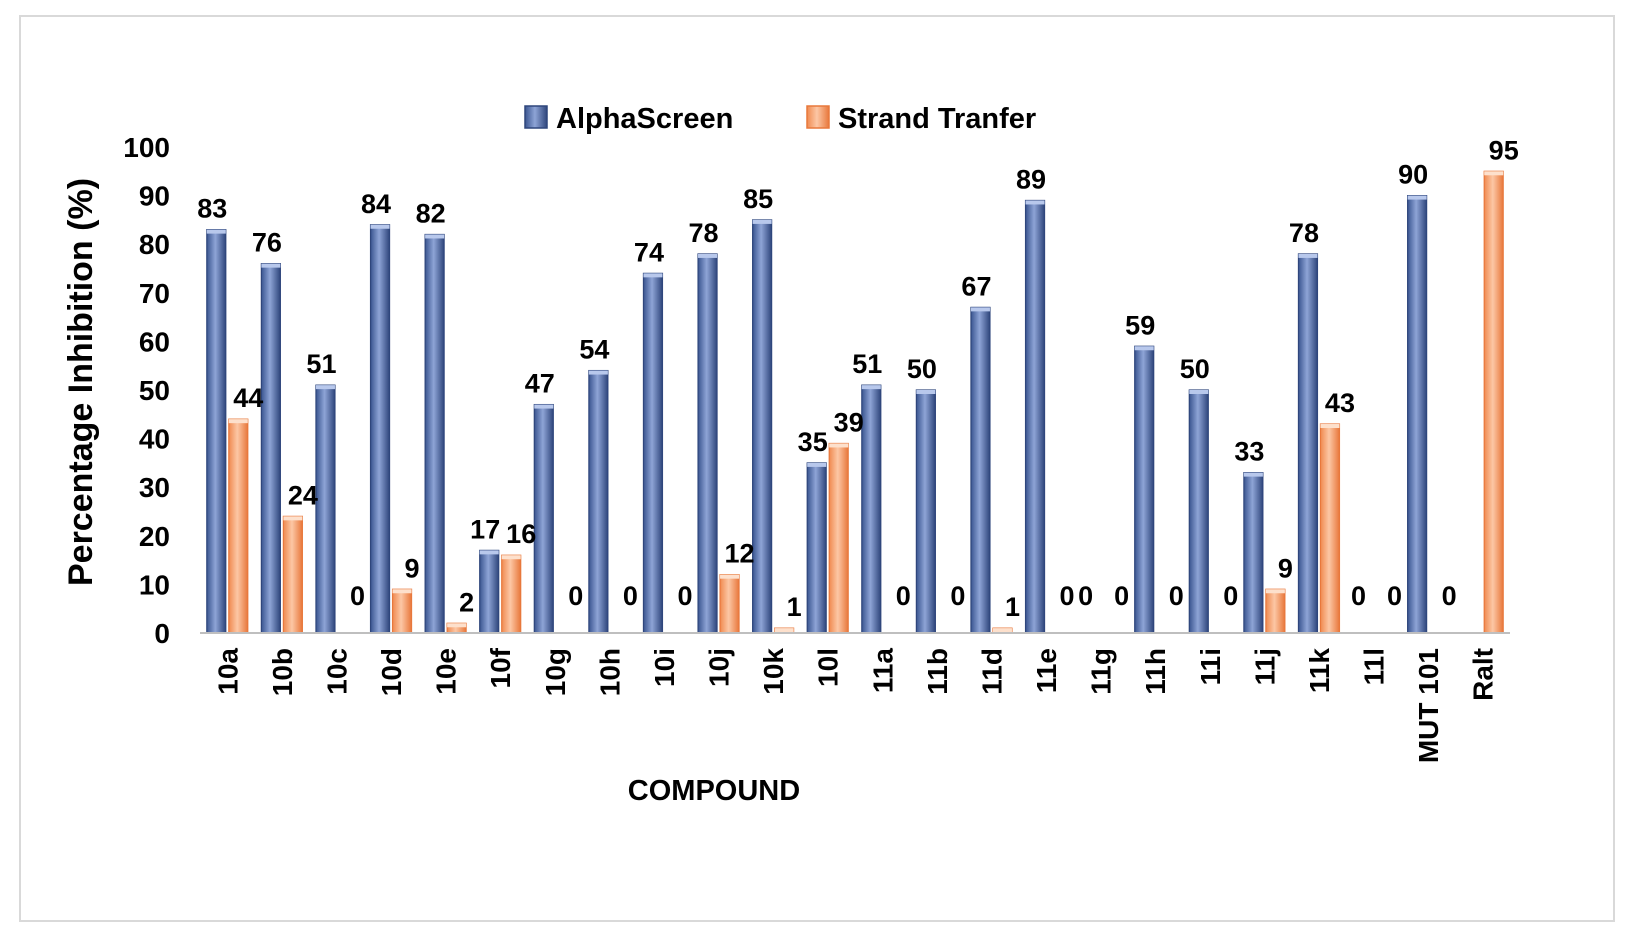 This screenshot has height=939, width=1634. What do you see at coordinates (412, 568) in the screenshot?
I see `data-label-strand-tranfer: 9` at bounding box center [412, 568].